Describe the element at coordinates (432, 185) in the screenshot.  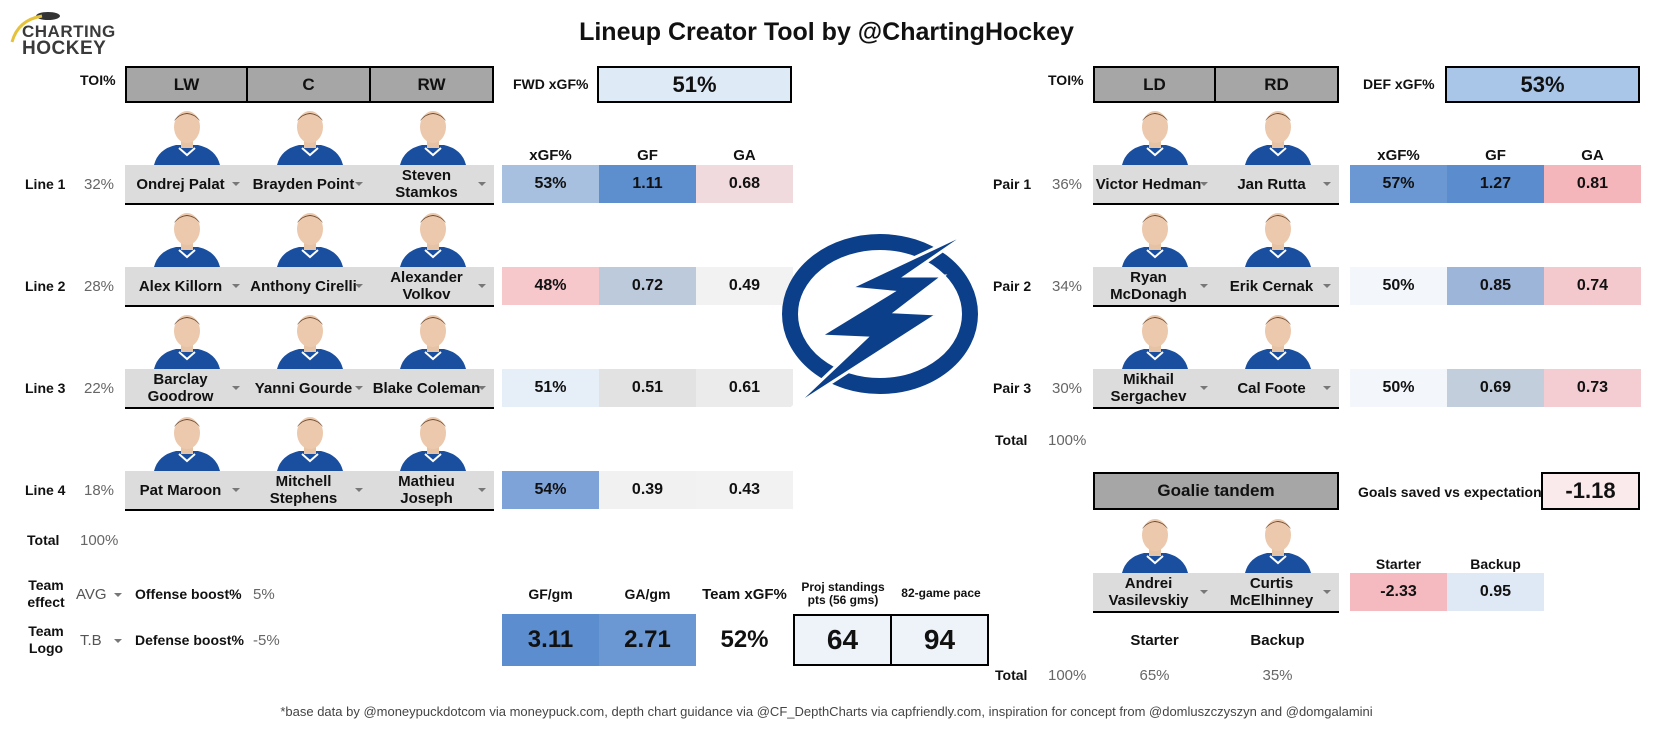
I see `line1-rw-select: Steven Stamkos` at that location.